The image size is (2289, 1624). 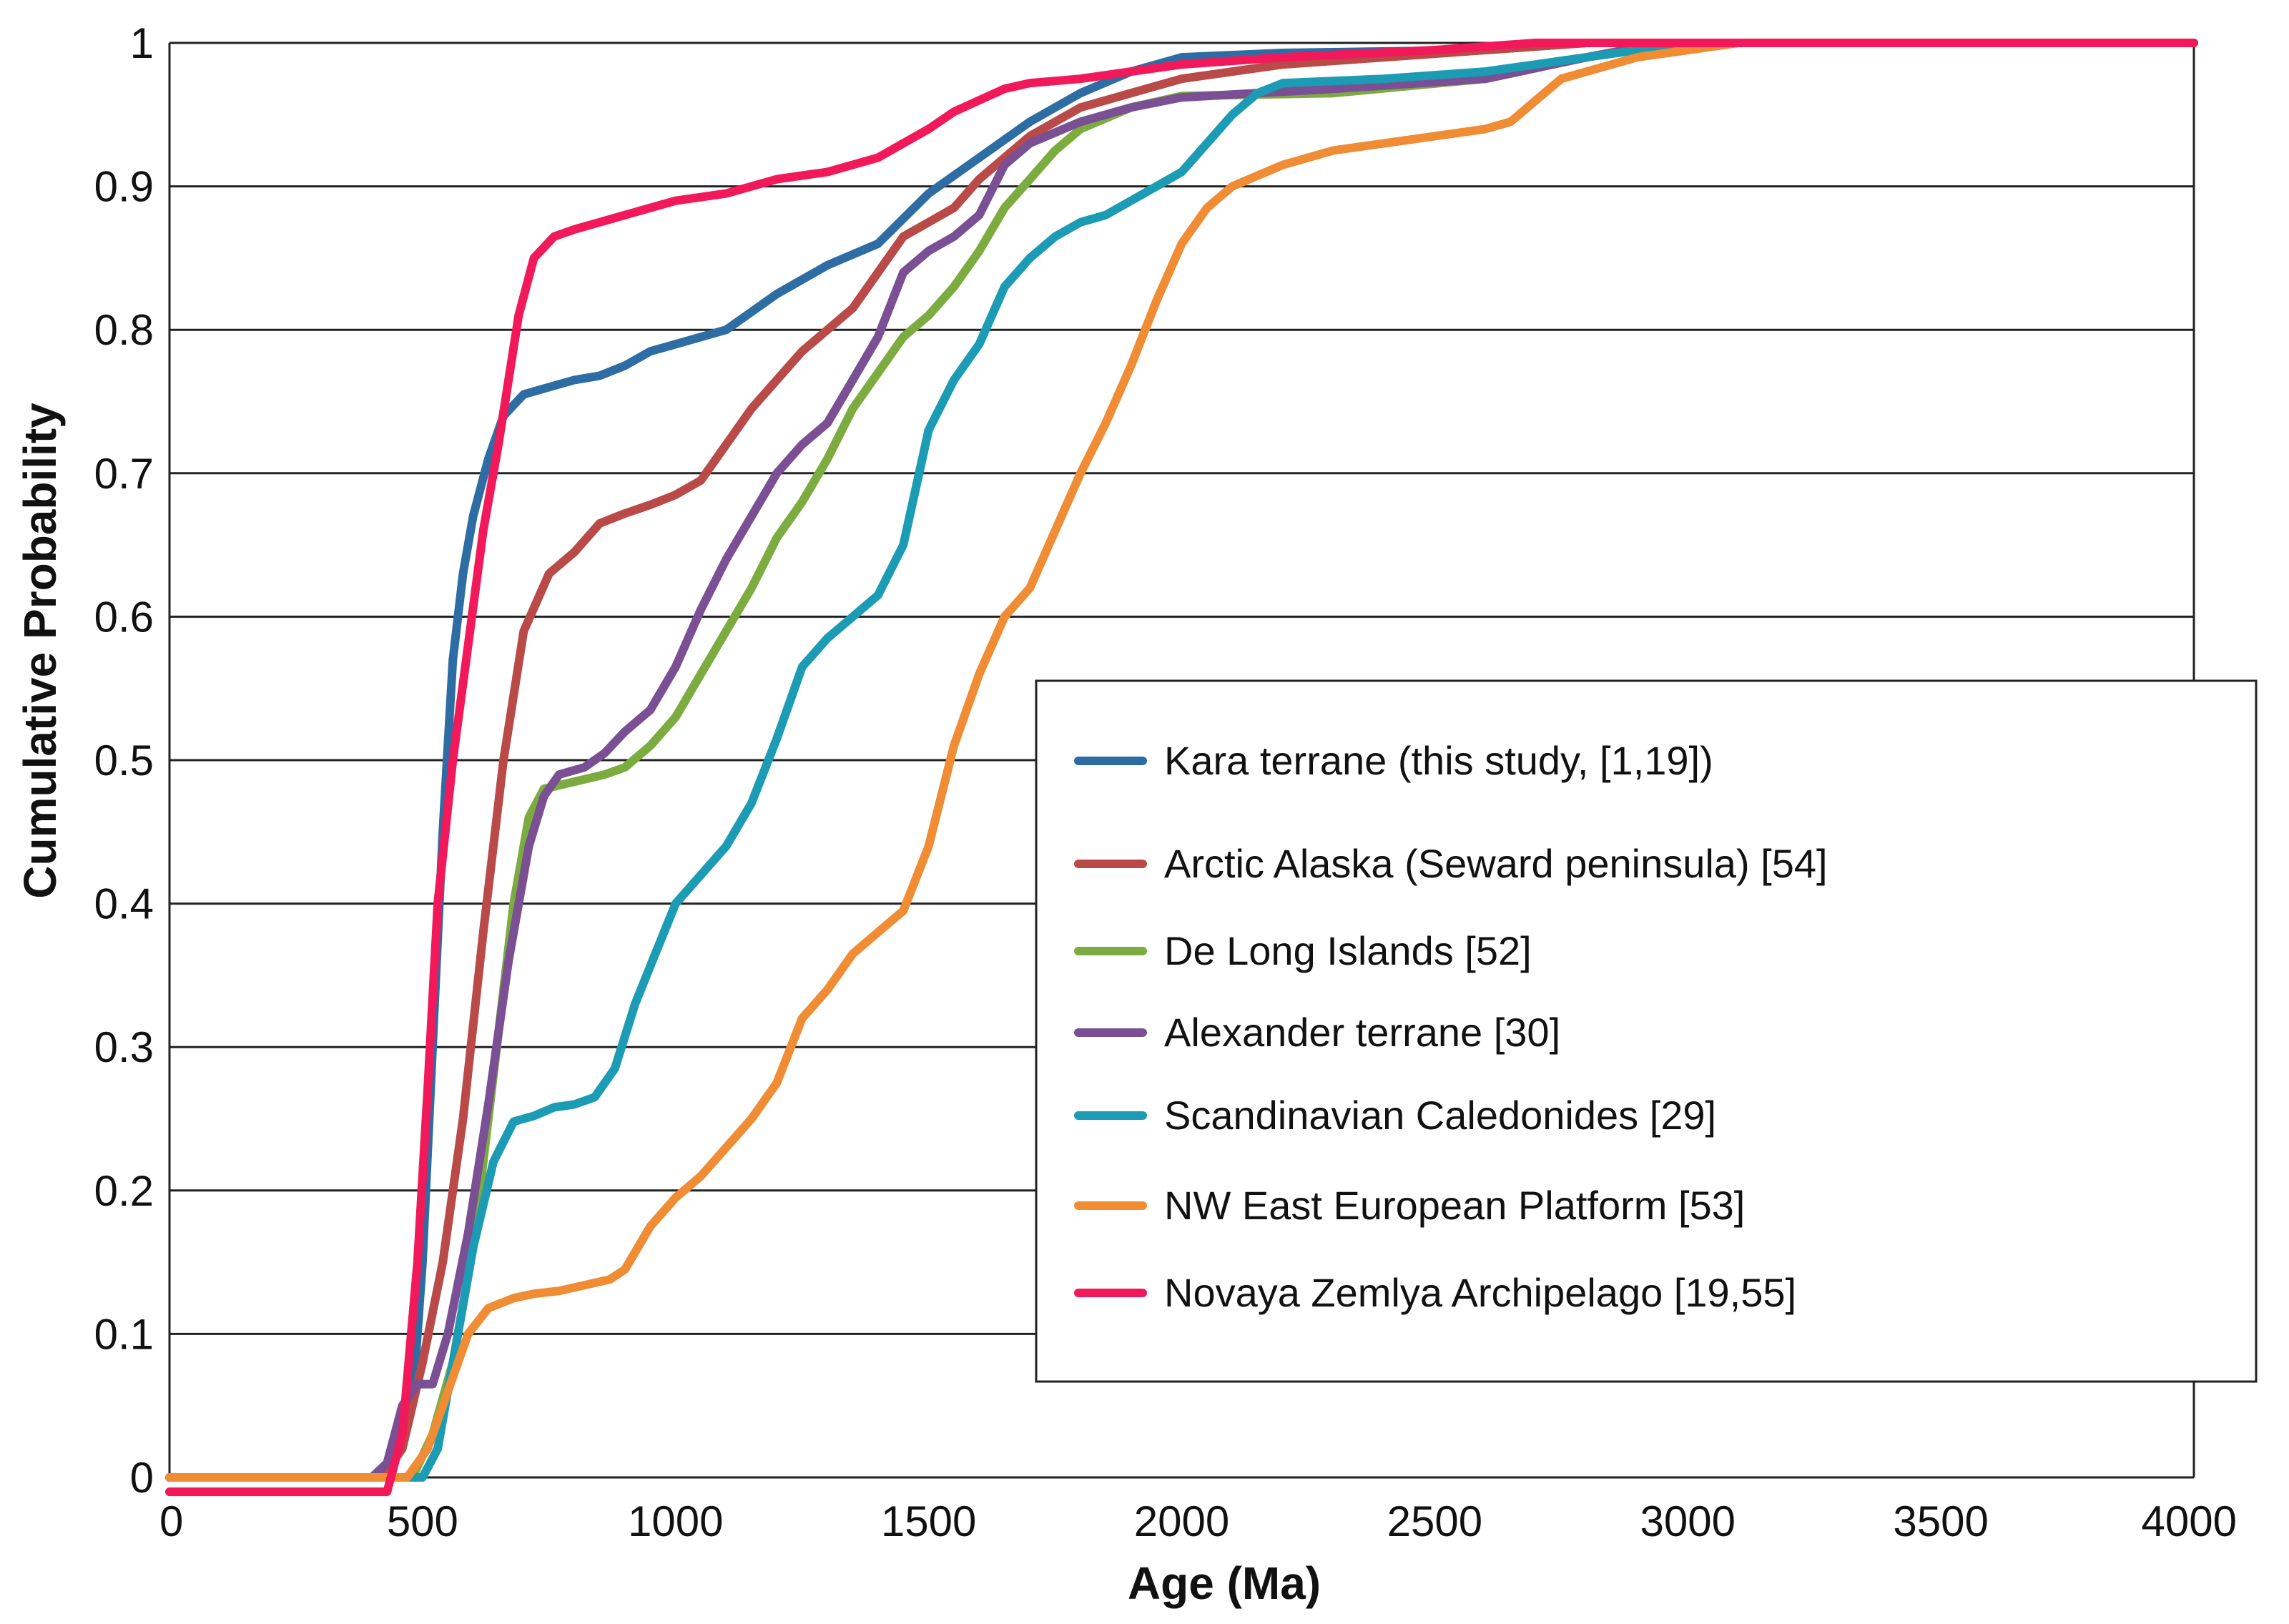 What do you see at coordinates (2189, 1521) in the screenshot?
I see `x-tick-label: 4000` at bounding box center [2189, 1521].